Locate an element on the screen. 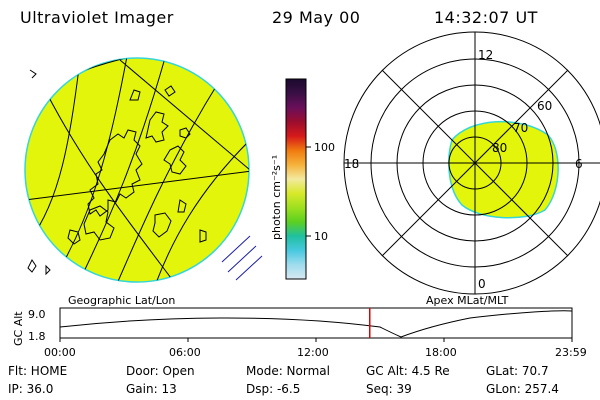 The width and height of the screenshot is (600, 400). date-label: 29 May 00 is located at coordinates (316, 17).